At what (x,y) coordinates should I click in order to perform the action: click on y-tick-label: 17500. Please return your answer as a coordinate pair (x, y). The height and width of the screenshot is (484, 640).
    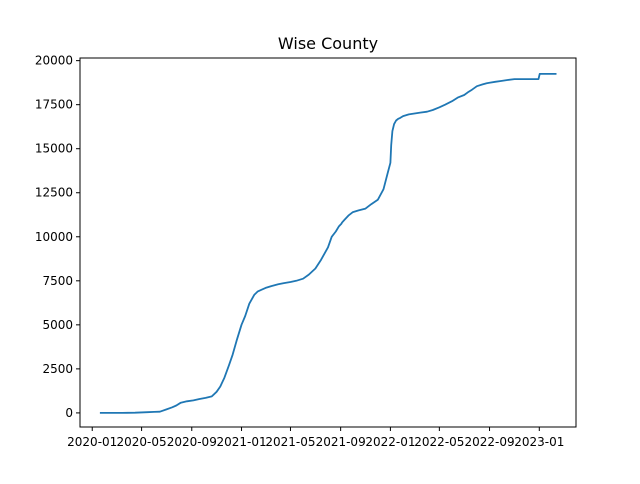
    Looking at the image, I should click on (54, 105).